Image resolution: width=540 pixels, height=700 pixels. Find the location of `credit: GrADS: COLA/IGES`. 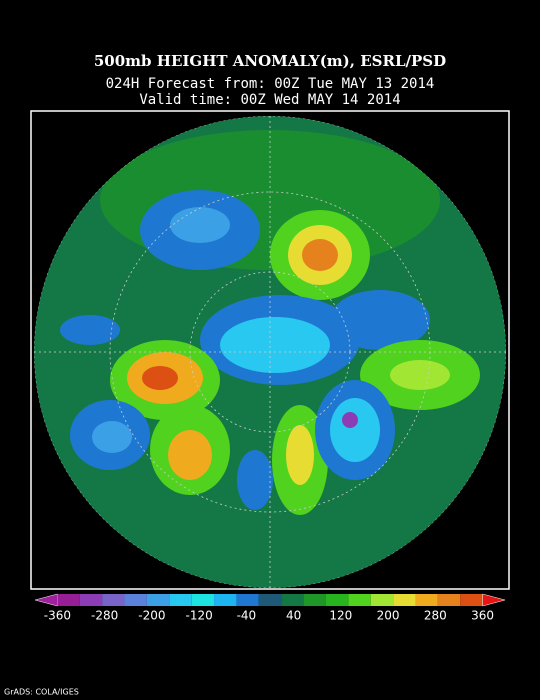

credit: GrADS: COLA/IGES is located at coordinates (41, 692).